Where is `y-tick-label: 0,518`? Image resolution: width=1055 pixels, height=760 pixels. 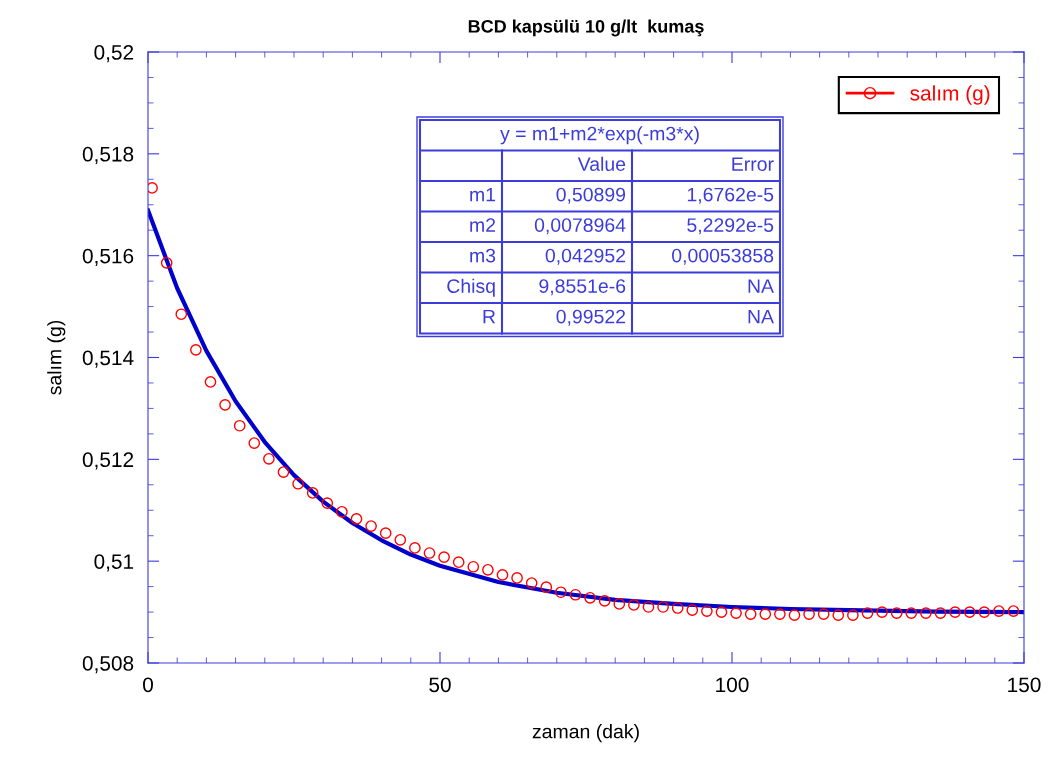 y-tick-label: 0,518 is located at coordinates (108, 155).